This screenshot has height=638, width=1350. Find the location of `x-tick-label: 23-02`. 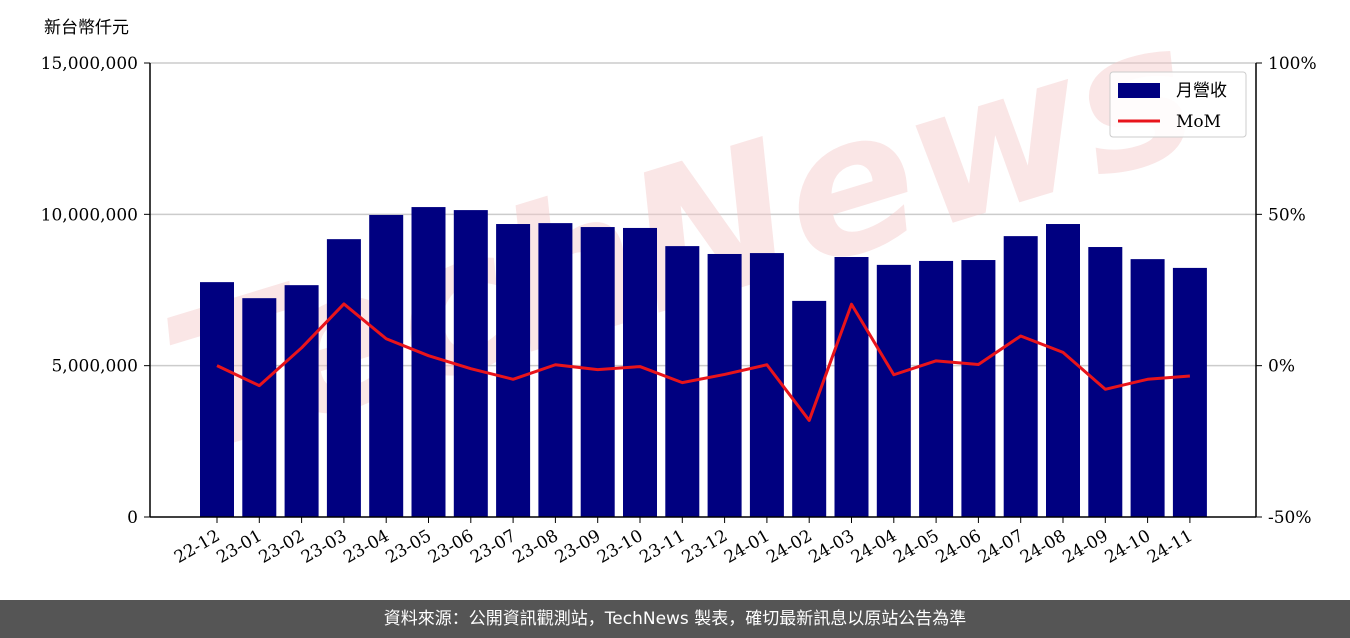

x-tick-label: 23-02 is located at coordinates (282, 547).